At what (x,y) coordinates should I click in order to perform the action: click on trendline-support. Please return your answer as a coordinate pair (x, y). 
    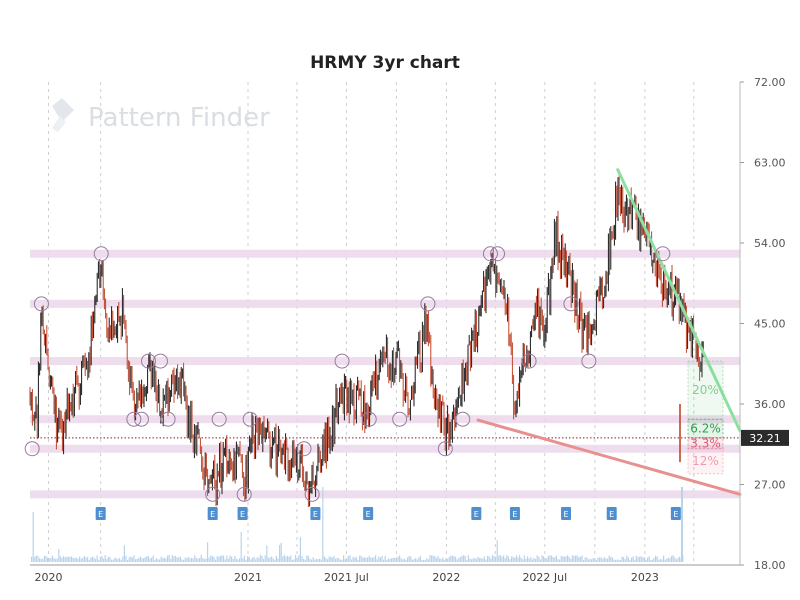
    Looking at the image, I should click on (609, 457).